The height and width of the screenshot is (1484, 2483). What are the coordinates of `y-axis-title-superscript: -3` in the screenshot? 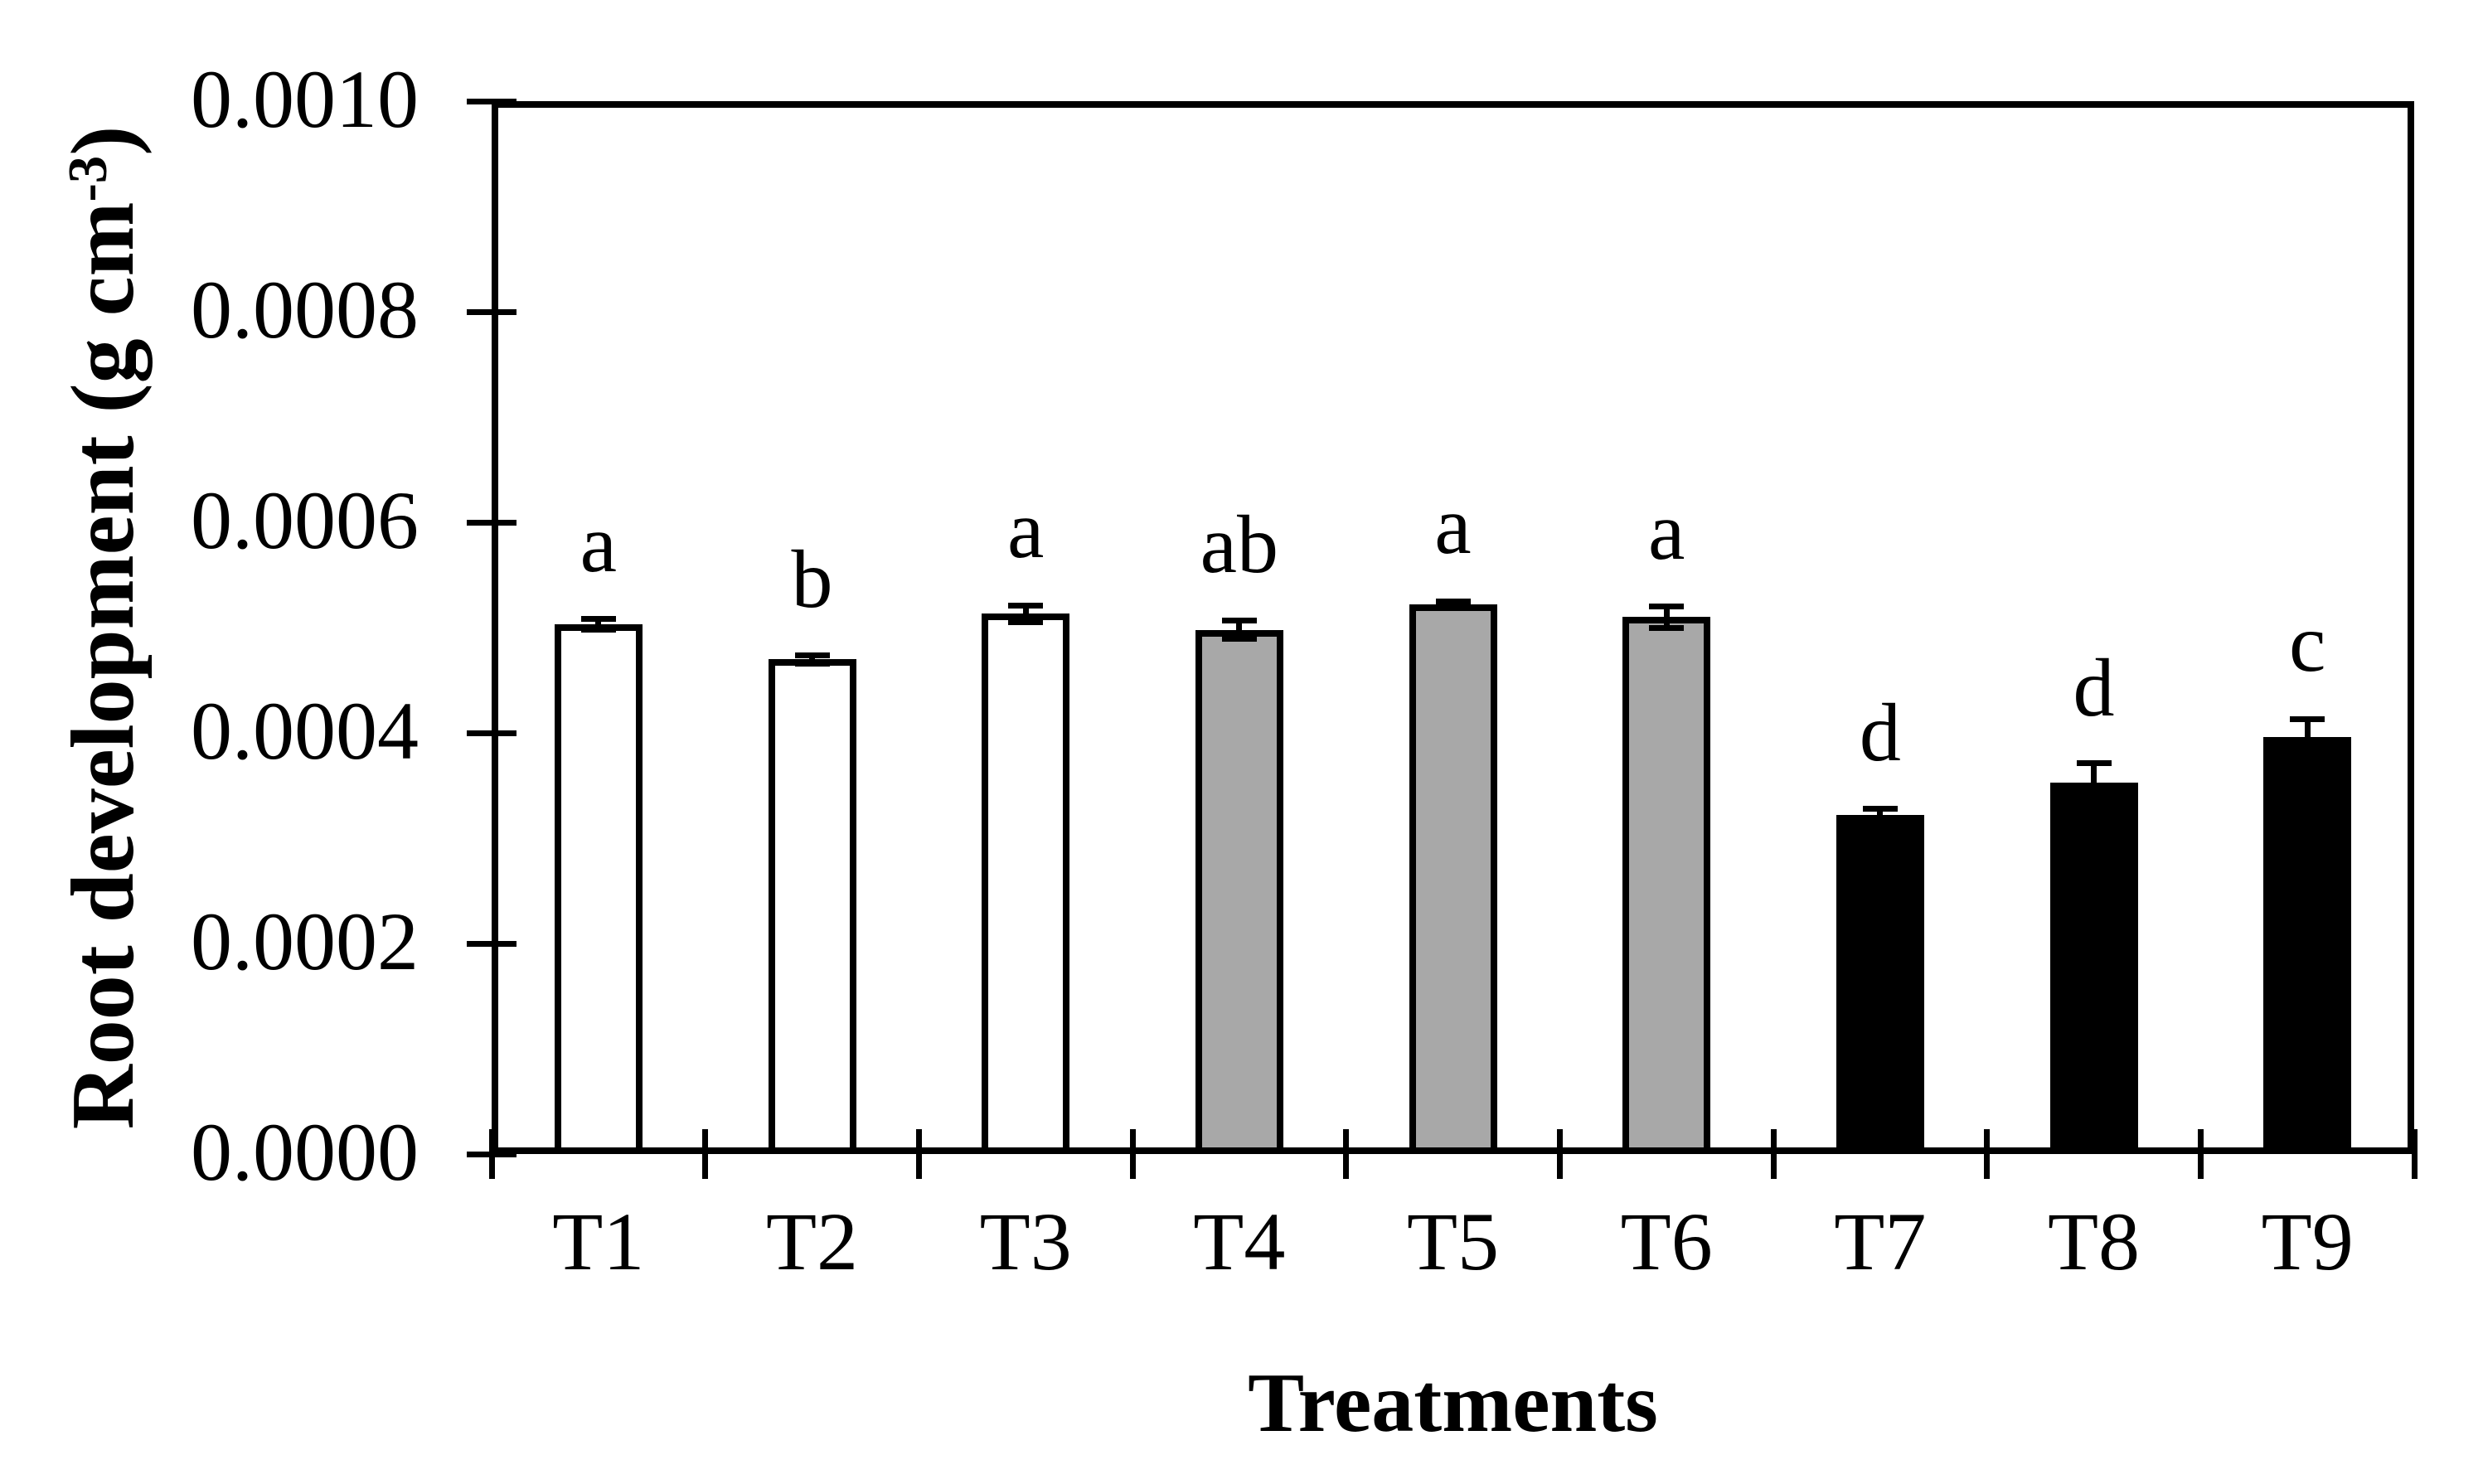 It's located at (87, 179).